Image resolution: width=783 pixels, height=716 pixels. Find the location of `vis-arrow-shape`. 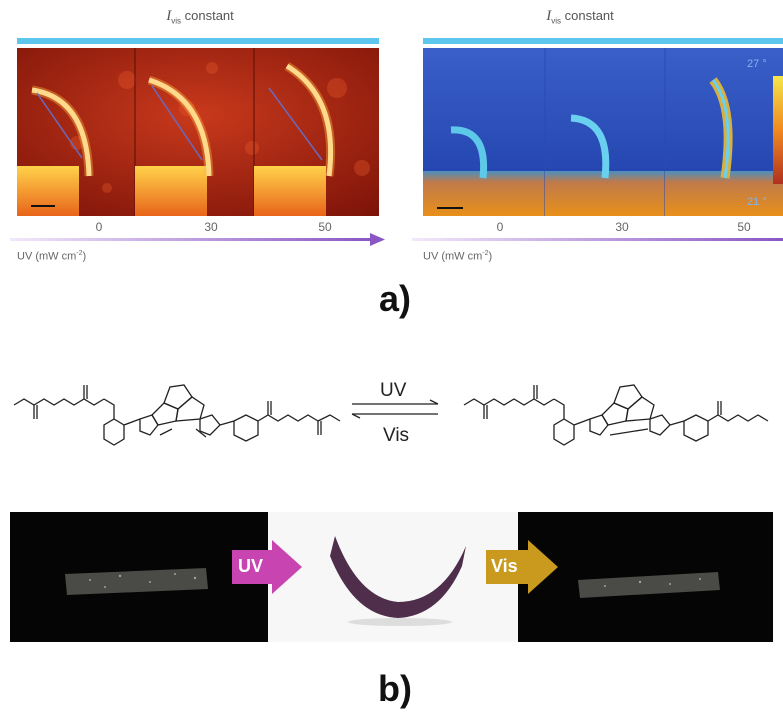

vis-arrow-shape is located at coordinates (522, 567).